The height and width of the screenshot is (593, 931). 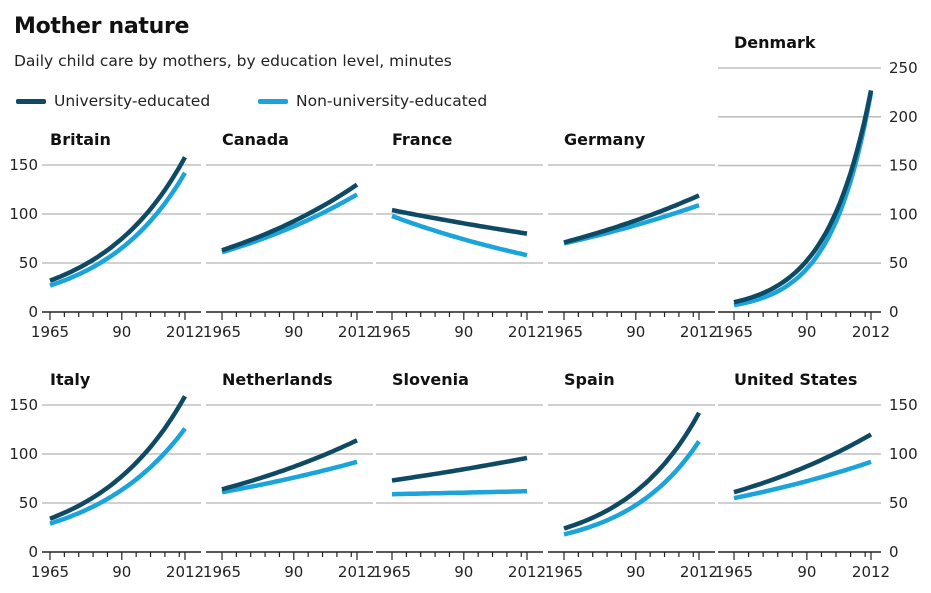 I want to click on y-tick-label-united-states: 100, so click(x=903, y=454).